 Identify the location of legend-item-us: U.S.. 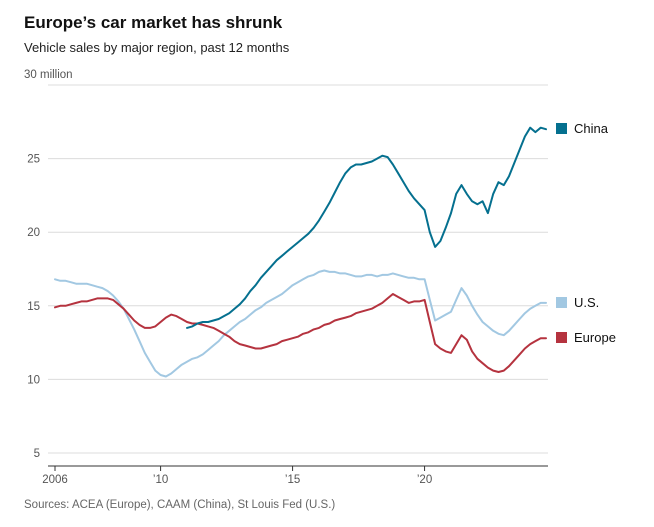
(577, 302).